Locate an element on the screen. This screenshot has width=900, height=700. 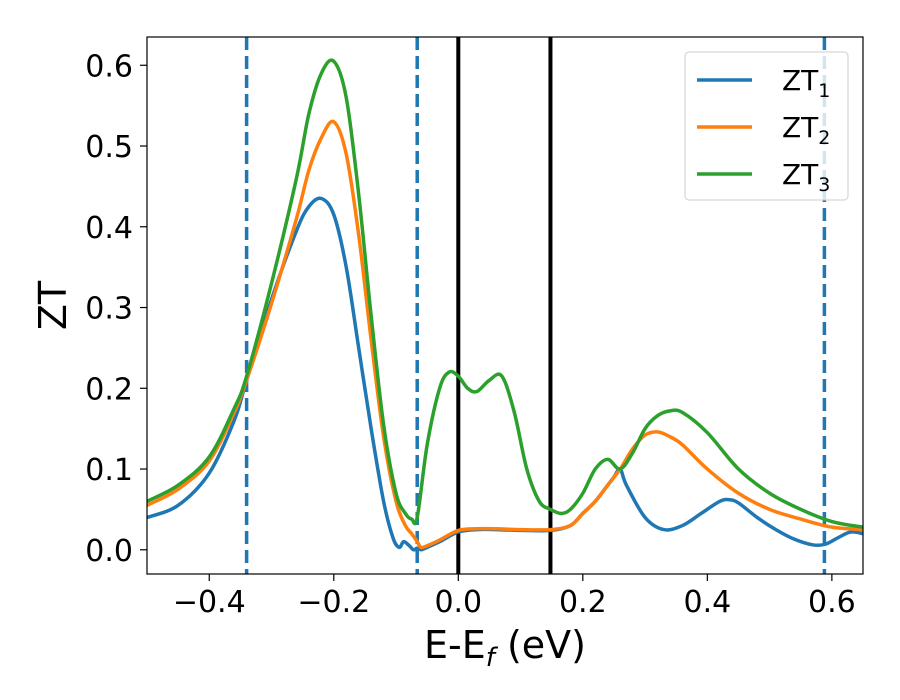
x-axis-label: E-Ef (eV) is located at coordinates (505, 648).